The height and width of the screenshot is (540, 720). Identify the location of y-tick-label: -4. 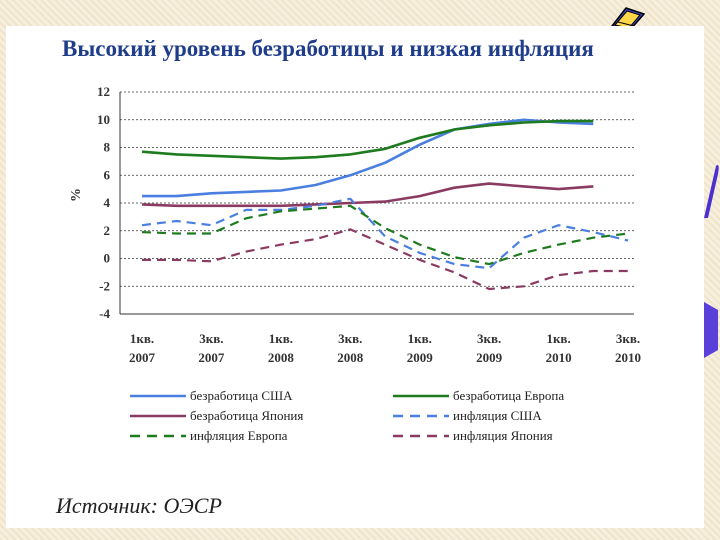
(104, 313).